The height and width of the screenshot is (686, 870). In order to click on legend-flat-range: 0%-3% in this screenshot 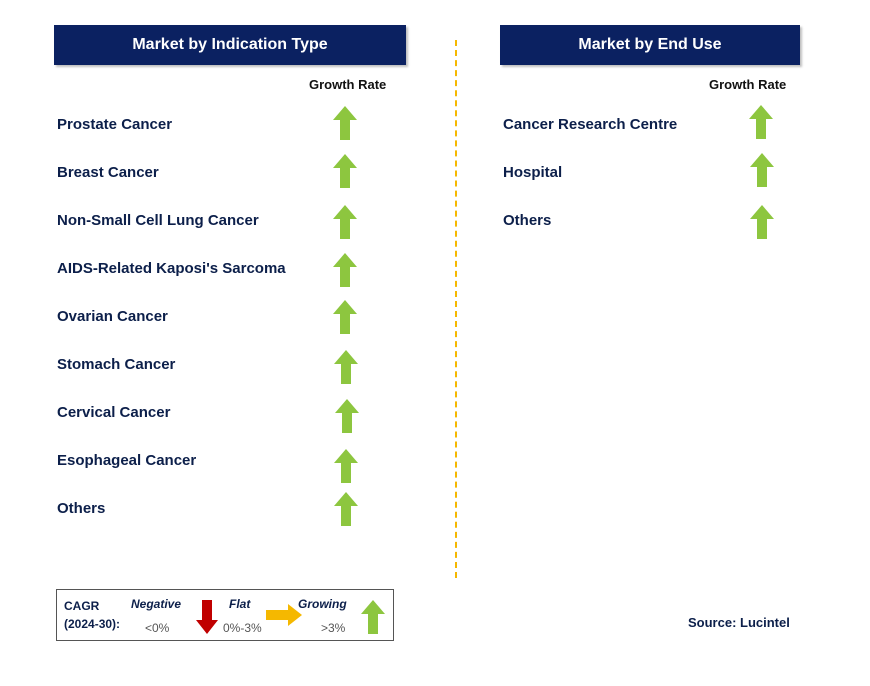, I will do `click(242, 628)`.